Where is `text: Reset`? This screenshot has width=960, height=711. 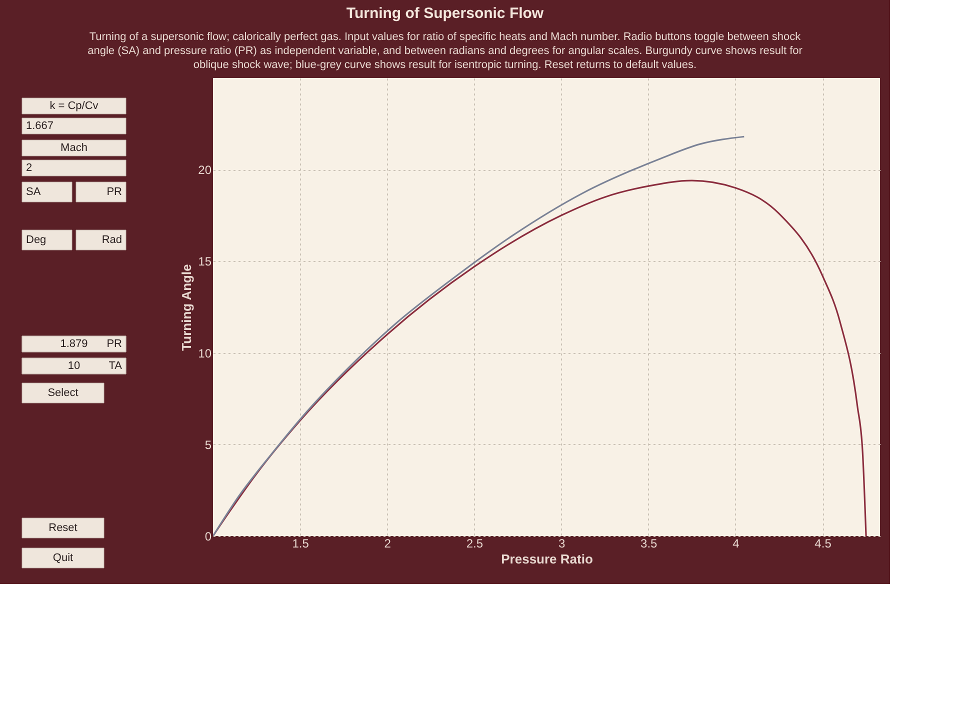
text: Reset is located at coordinates (63, 528).